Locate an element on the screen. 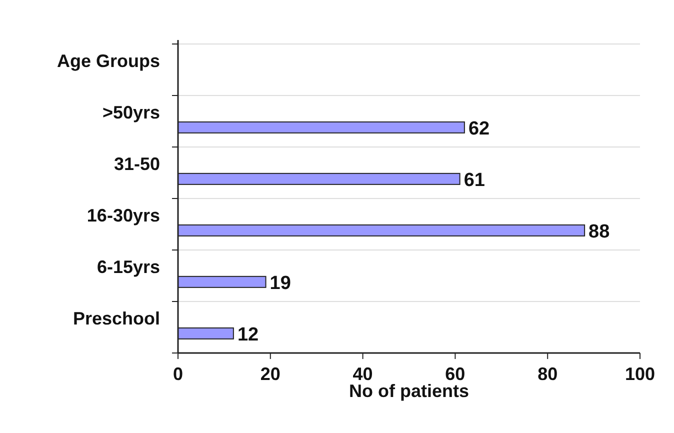 The image size is (674, 433). x-axis-title: No of patients is located at coordinates (409, 391).